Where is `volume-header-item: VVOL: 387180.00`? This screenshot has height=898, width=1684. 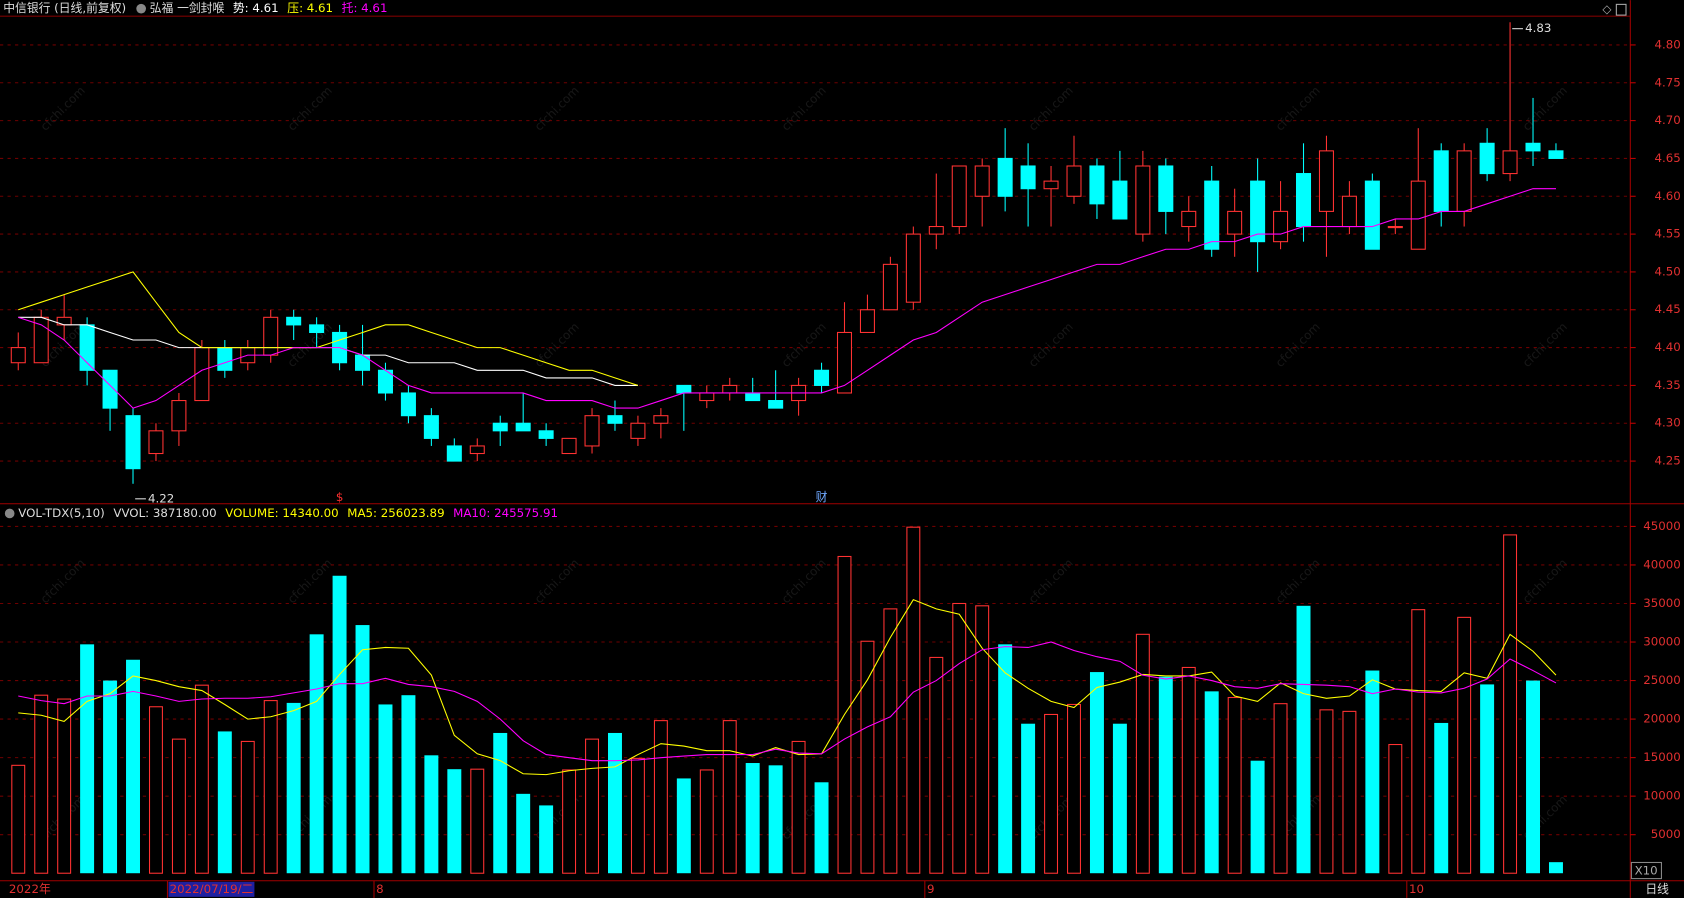 volume-header-item: VVOL: 387180.00 is located at coordinates (164, 513).